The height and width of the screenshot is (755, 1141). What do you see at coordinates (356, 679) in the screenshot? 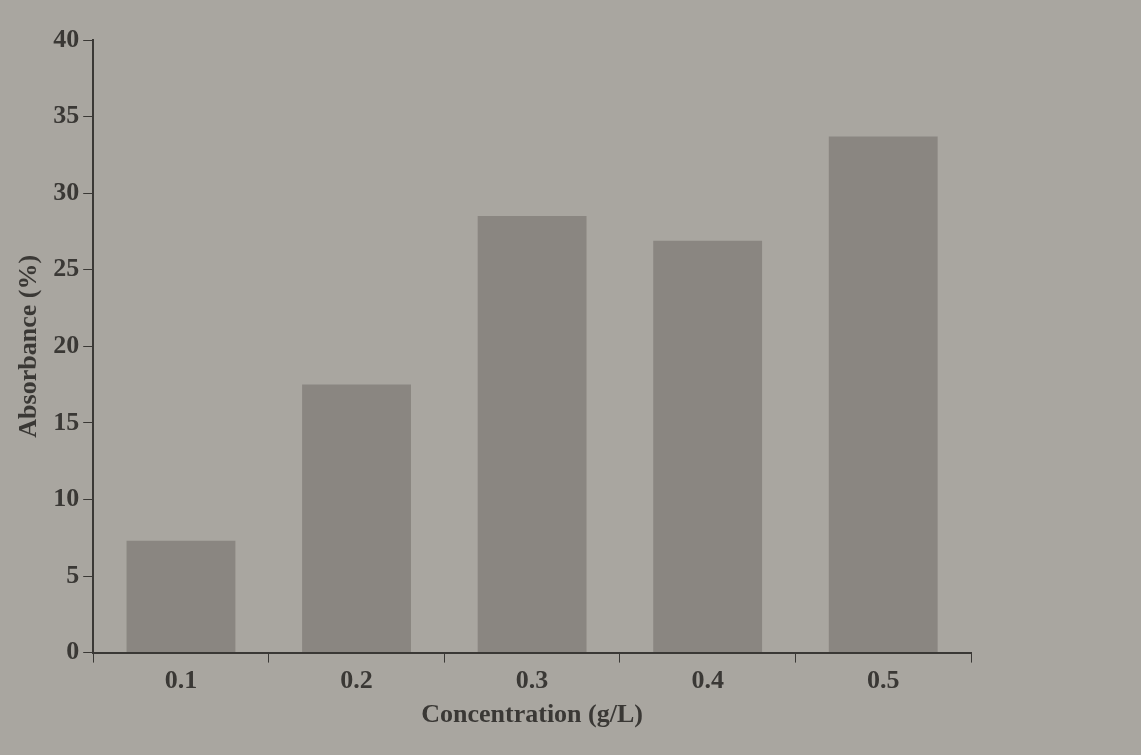
I see `x-tick-label: 0.2` at bounding box center [356, 679].